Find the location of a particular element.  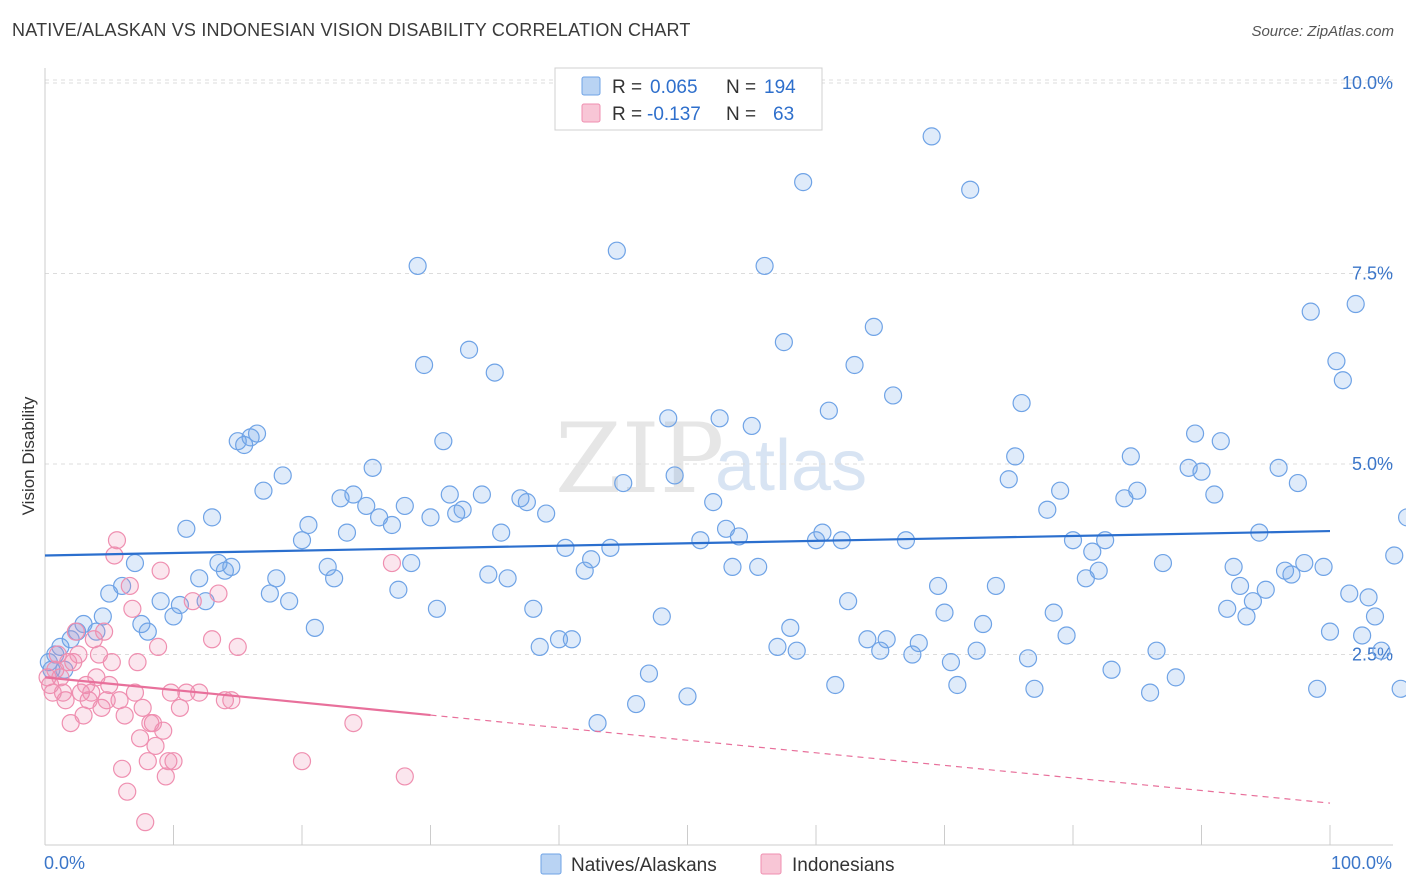

y-axis-title: Vision Disability is located at coordinates (28, 455).